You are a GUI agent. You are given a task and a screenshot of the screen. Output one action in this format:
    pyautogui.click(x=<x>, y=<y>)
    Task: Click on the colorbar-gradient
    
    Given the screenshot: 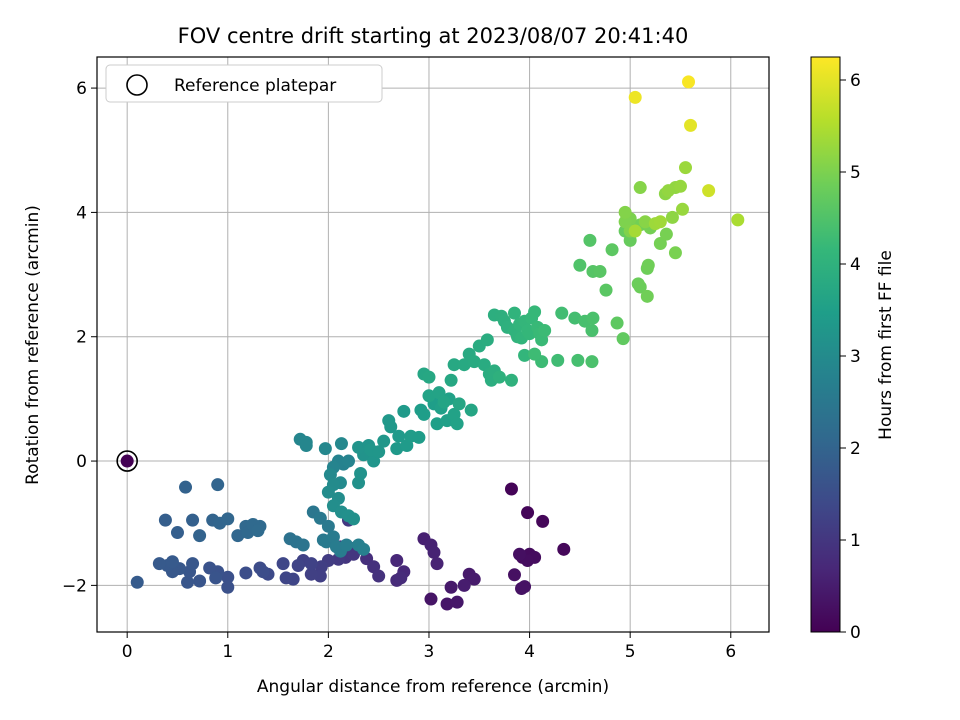 What is the action you would take?
    pyautogui.click(x=825, y=344)
    